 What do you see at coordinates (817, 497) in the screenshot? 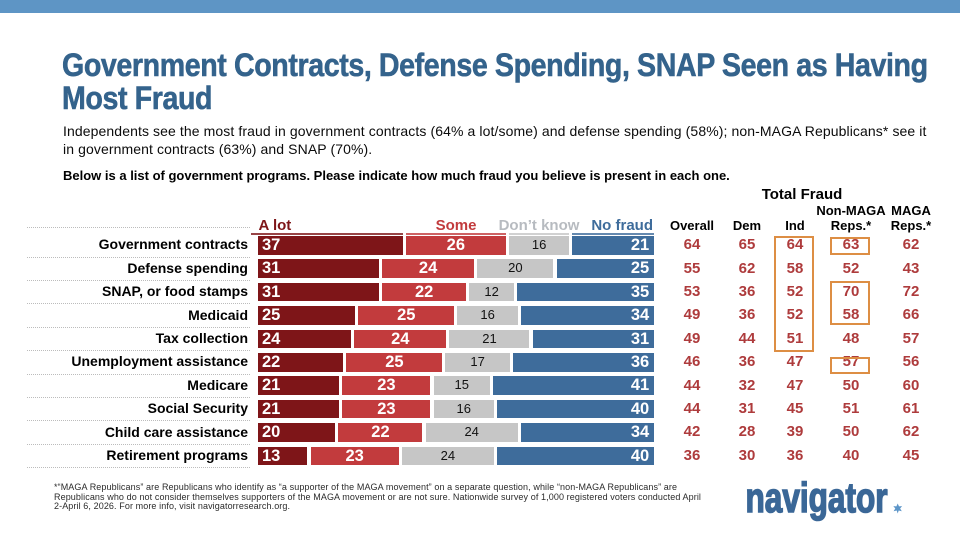
I see `svg-text: navigator` at bounding box center [817, 497].